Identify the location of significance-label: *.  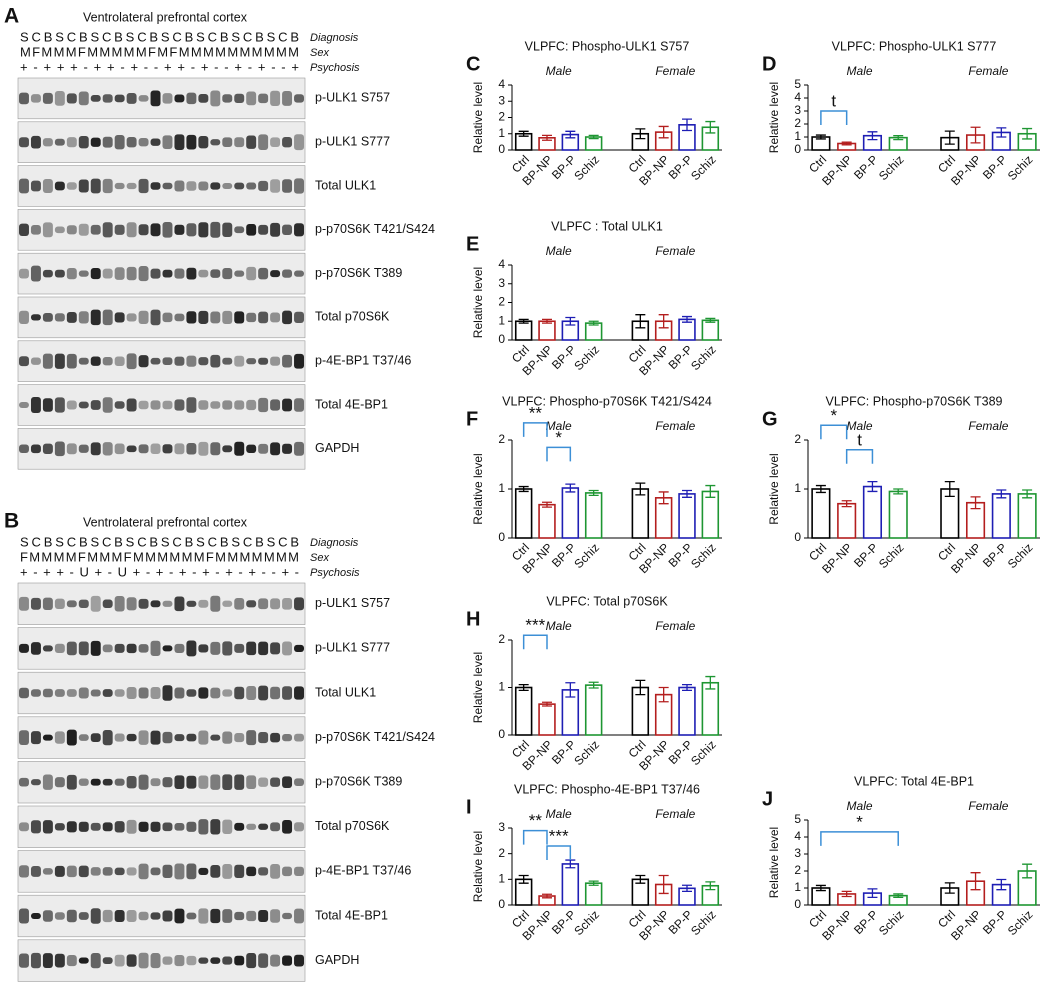
(558, 437).